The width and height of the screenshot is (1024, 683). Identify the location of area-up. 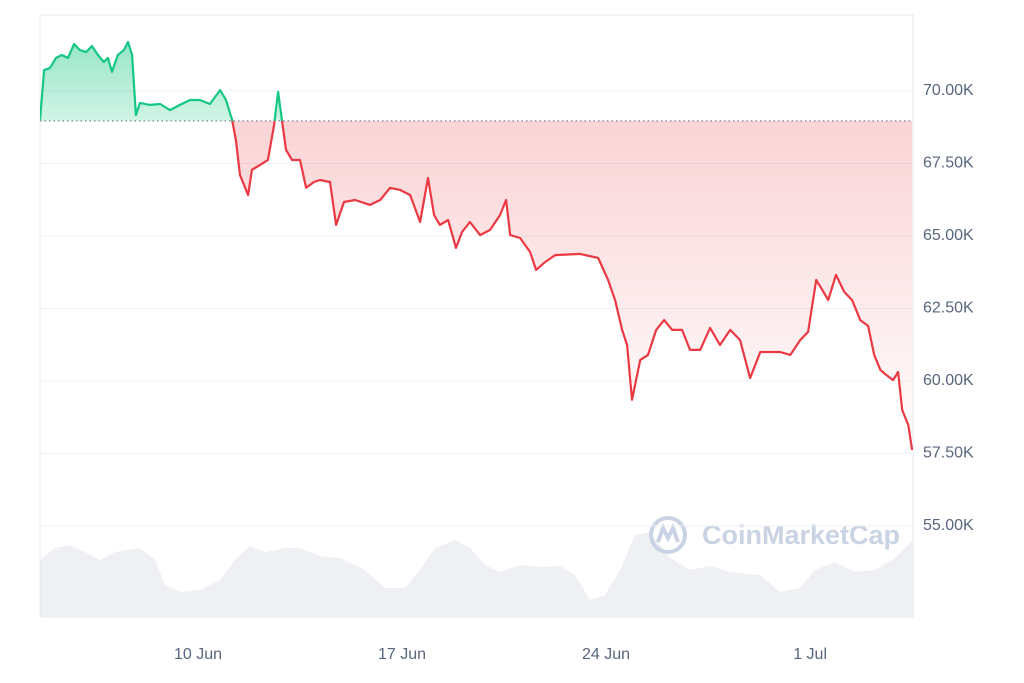
(476, 81).